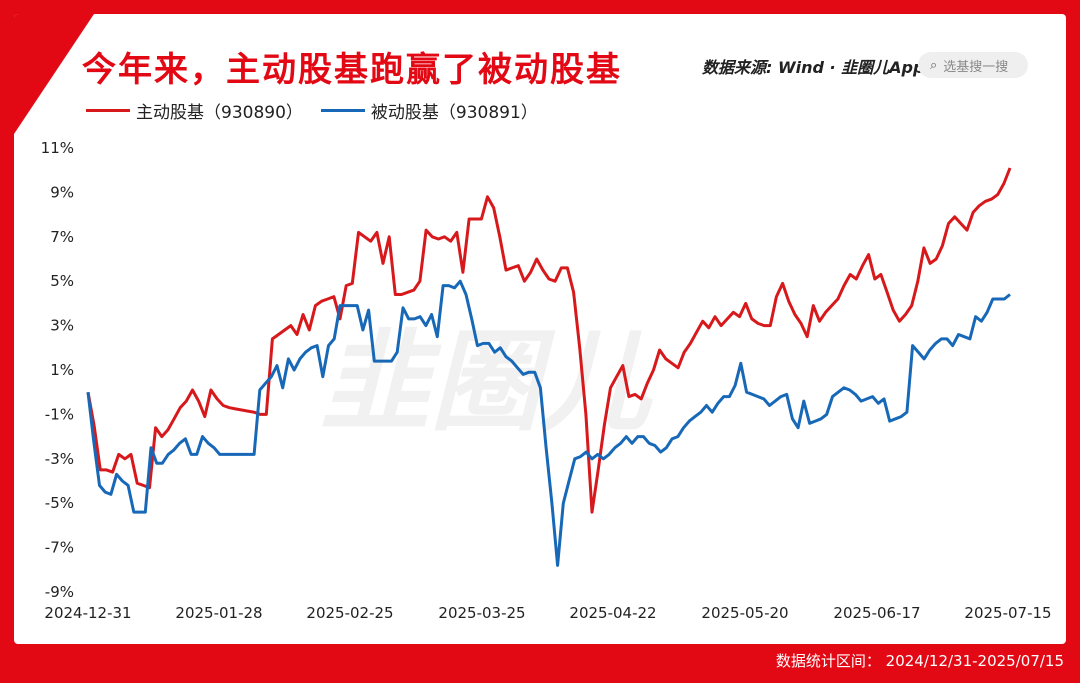  What do you see at coordinates (976, 67) in the screenshot?
I see `search-placeholder: 选基搜一搜` at bounding box center [976, 67].